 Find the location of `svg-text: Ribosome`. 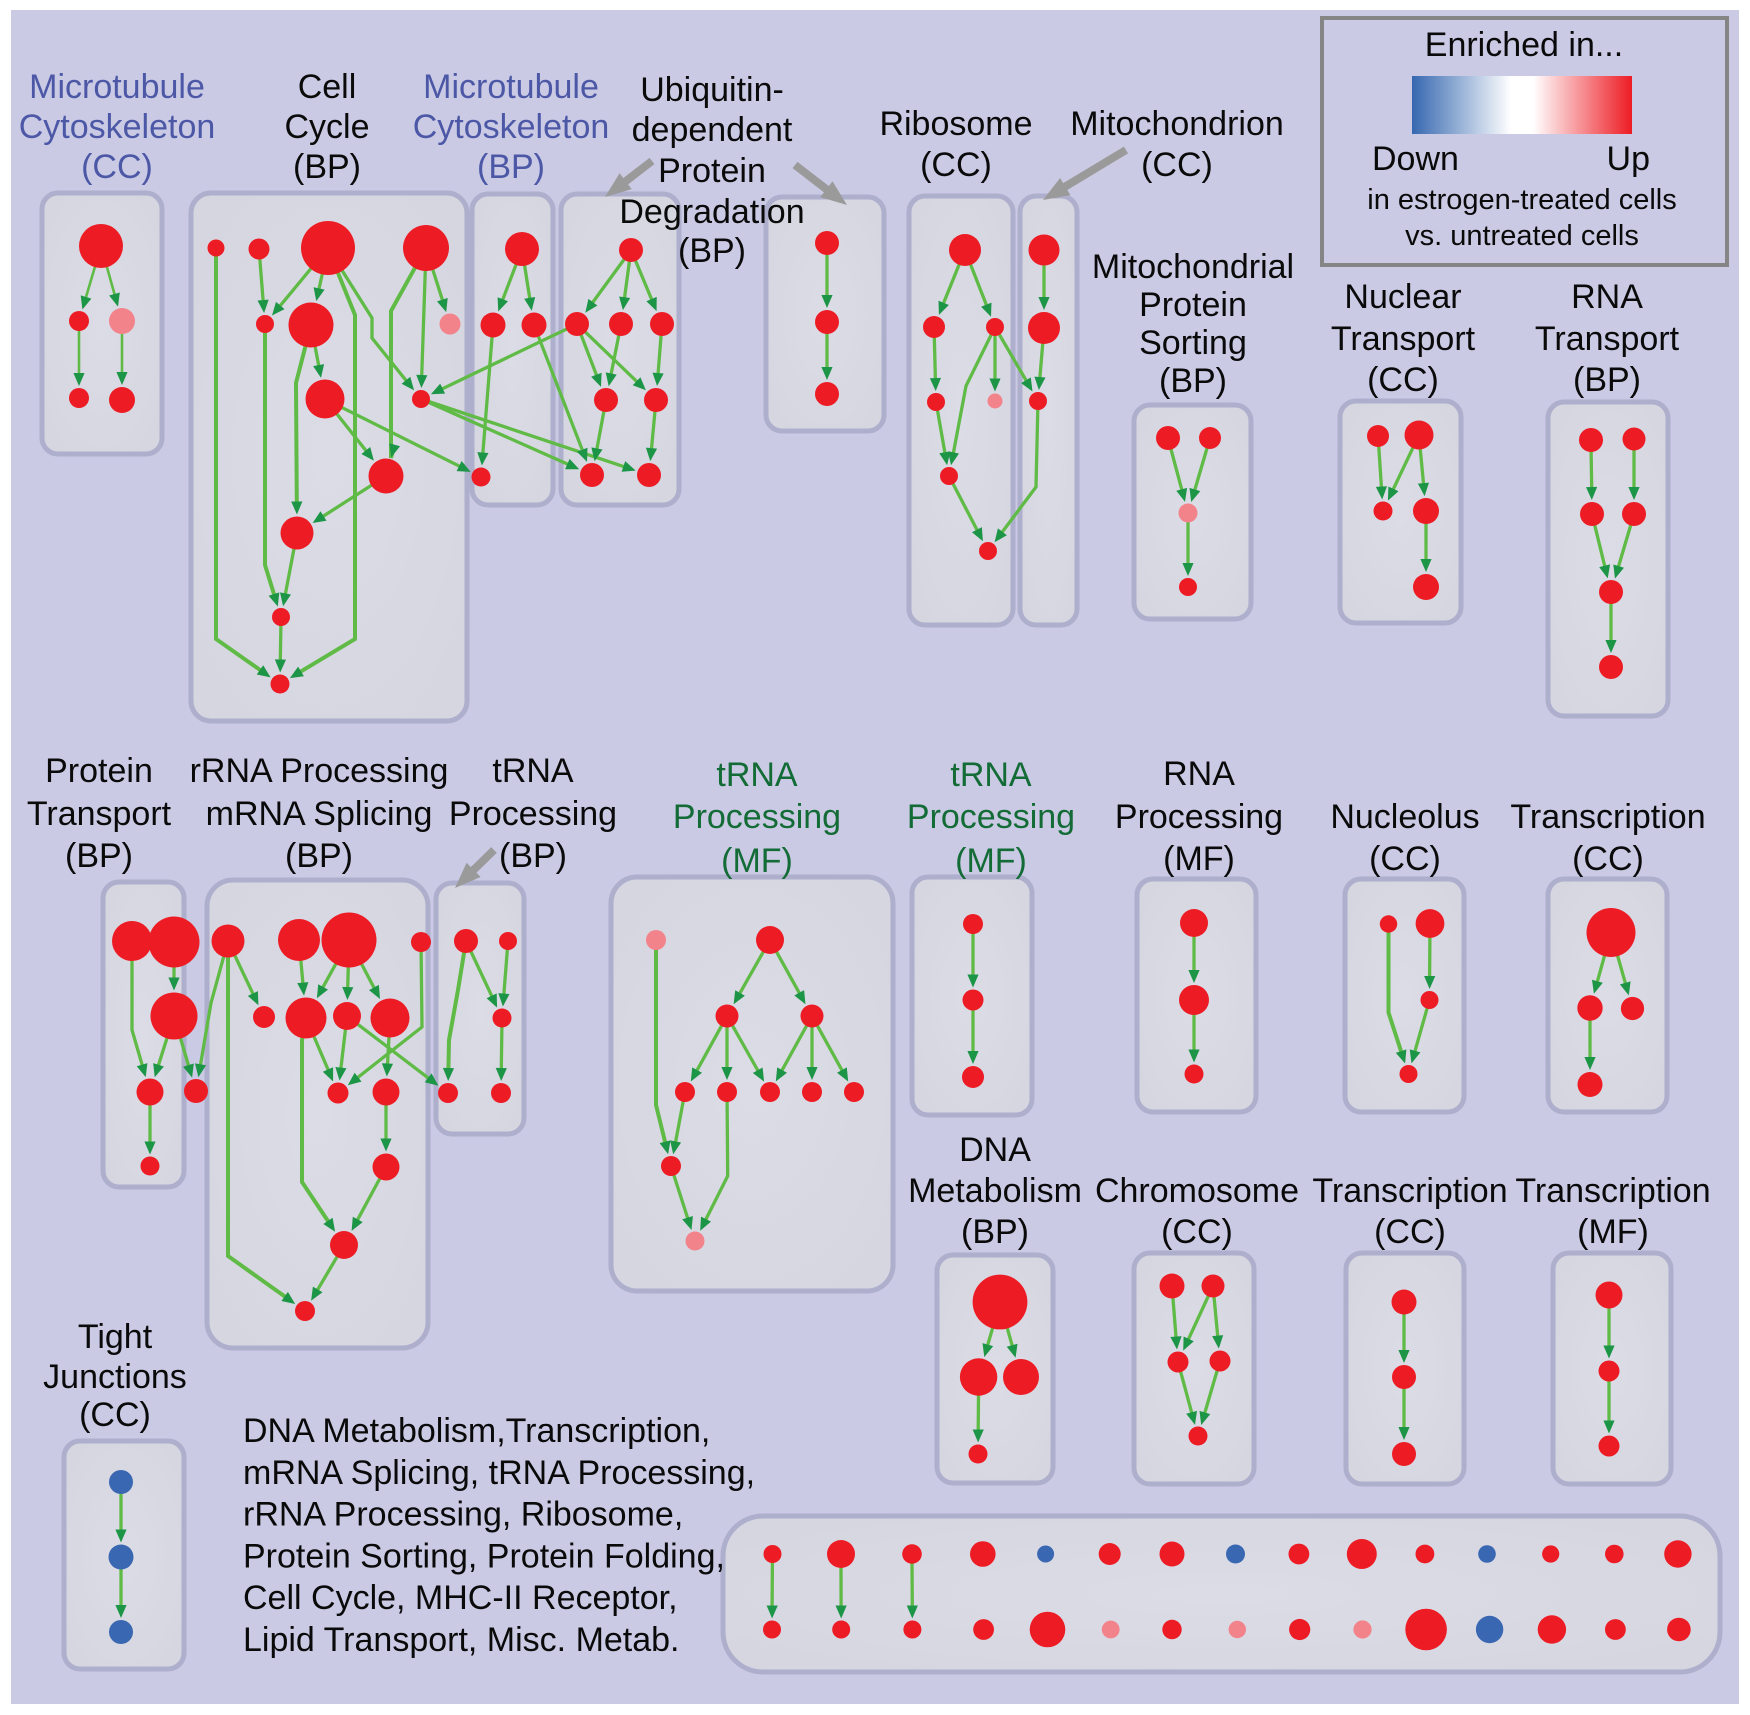

svg-text: Ribosome is located at coordinates (955, 124).